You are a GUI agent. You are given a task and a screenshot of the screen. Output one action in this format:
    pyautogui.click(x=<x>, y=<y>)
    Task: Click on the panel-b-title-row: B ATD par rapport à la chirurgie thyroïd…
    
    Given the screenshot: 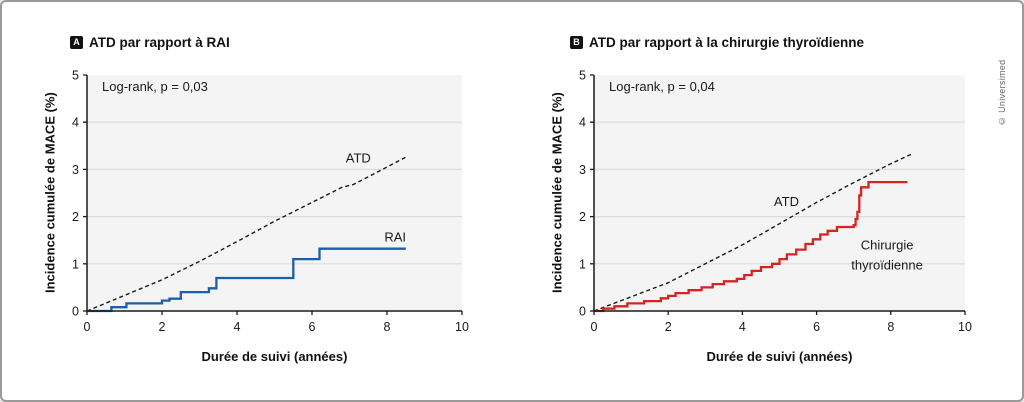 What is the action you would take?
    pyautogui.click(x=717, y=42)
    